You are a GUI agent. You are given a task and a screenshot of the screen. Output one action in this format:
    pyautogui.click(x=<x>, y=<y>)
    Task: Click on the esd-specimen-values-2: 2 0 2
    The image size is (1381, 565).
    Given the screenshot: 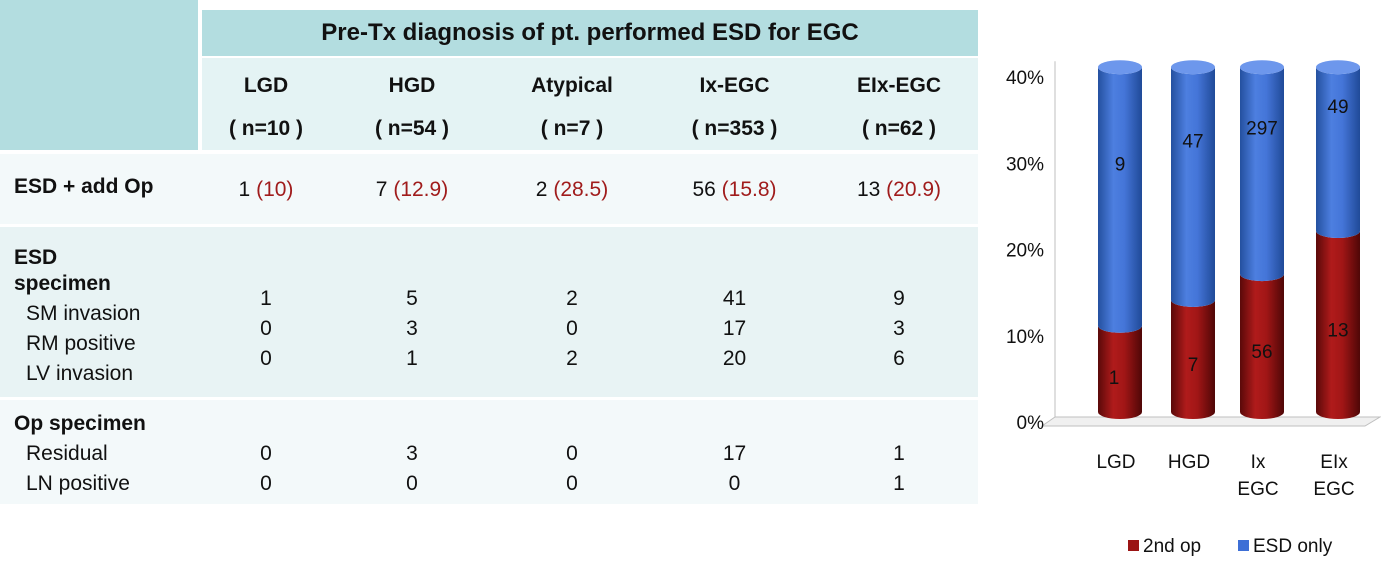 What is the action you would take?
    pyautogui.click(x=572, y=329)
    